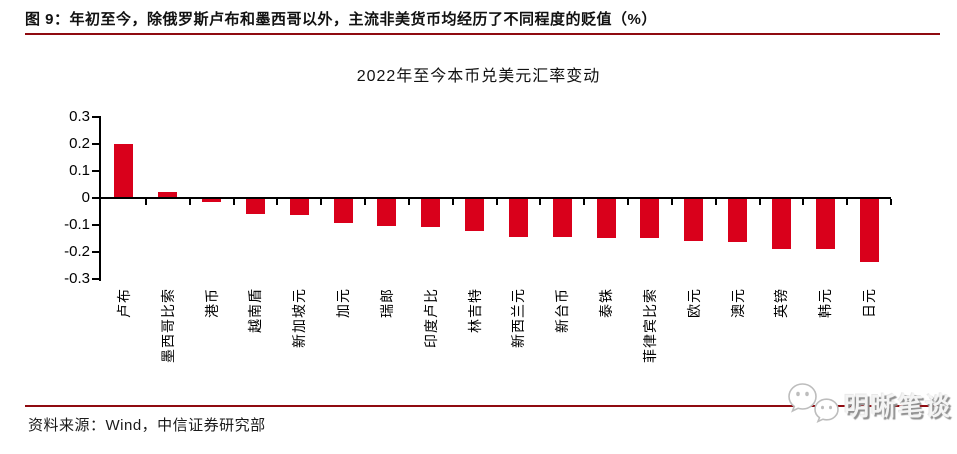  Describe the element at coordinates (737, 303) in the screenshot. I see `x-category-label-text: 澳元` at that location.